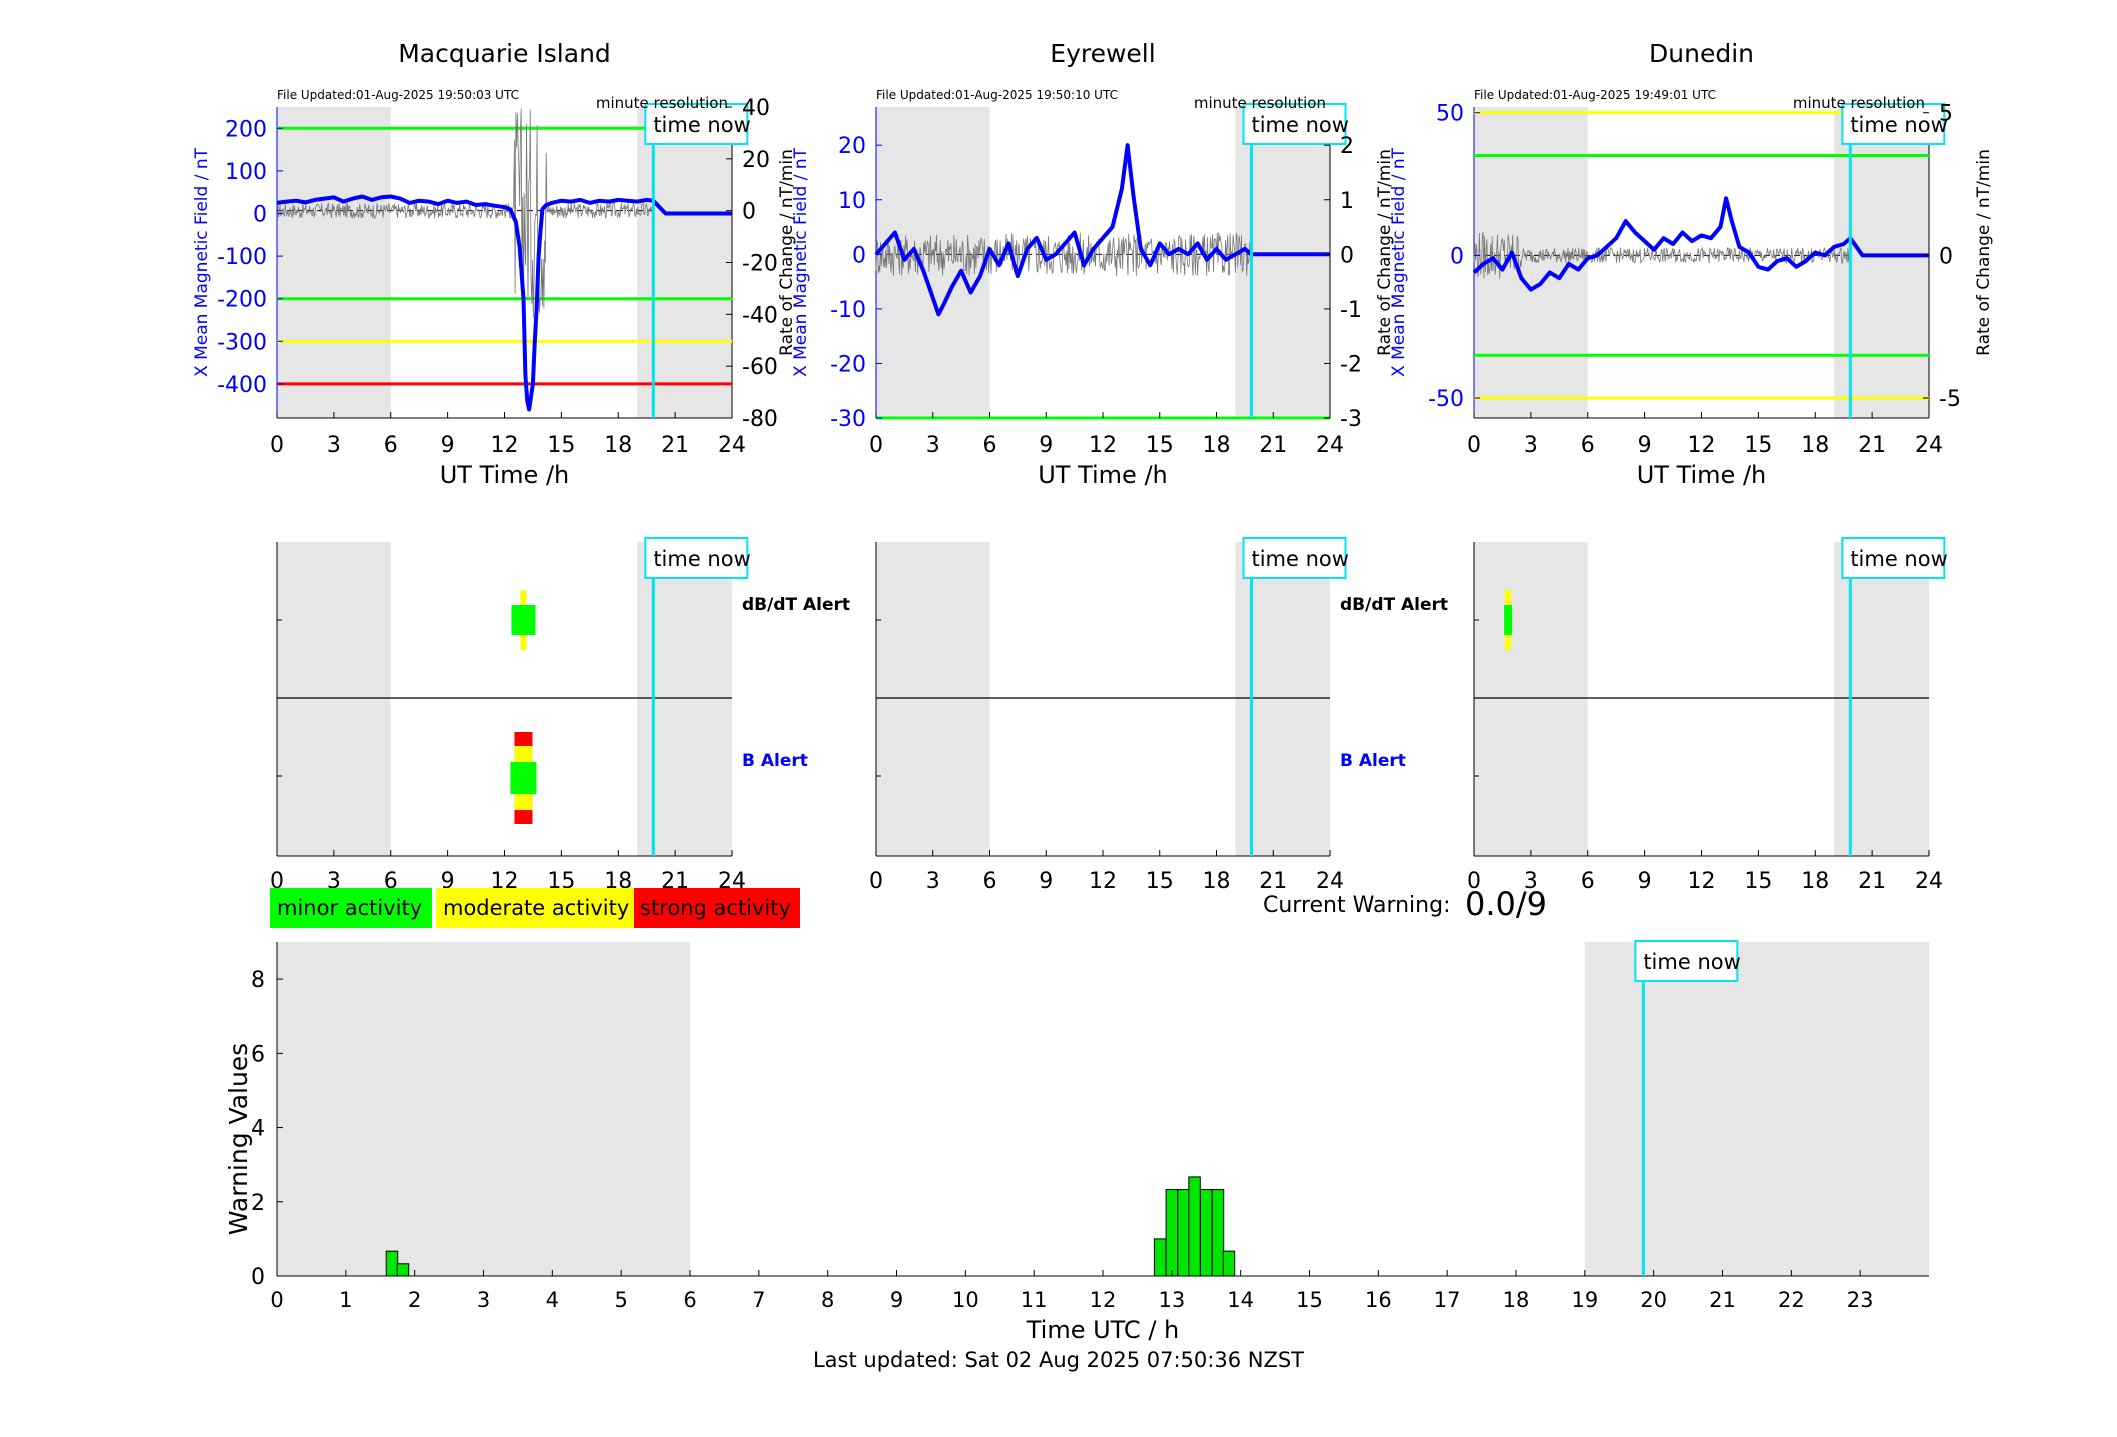  What do you see at coordinates (1347, 255) in the screenshot?
I see `y-tick-label-right: 0` at bounding box center [1347, 255].